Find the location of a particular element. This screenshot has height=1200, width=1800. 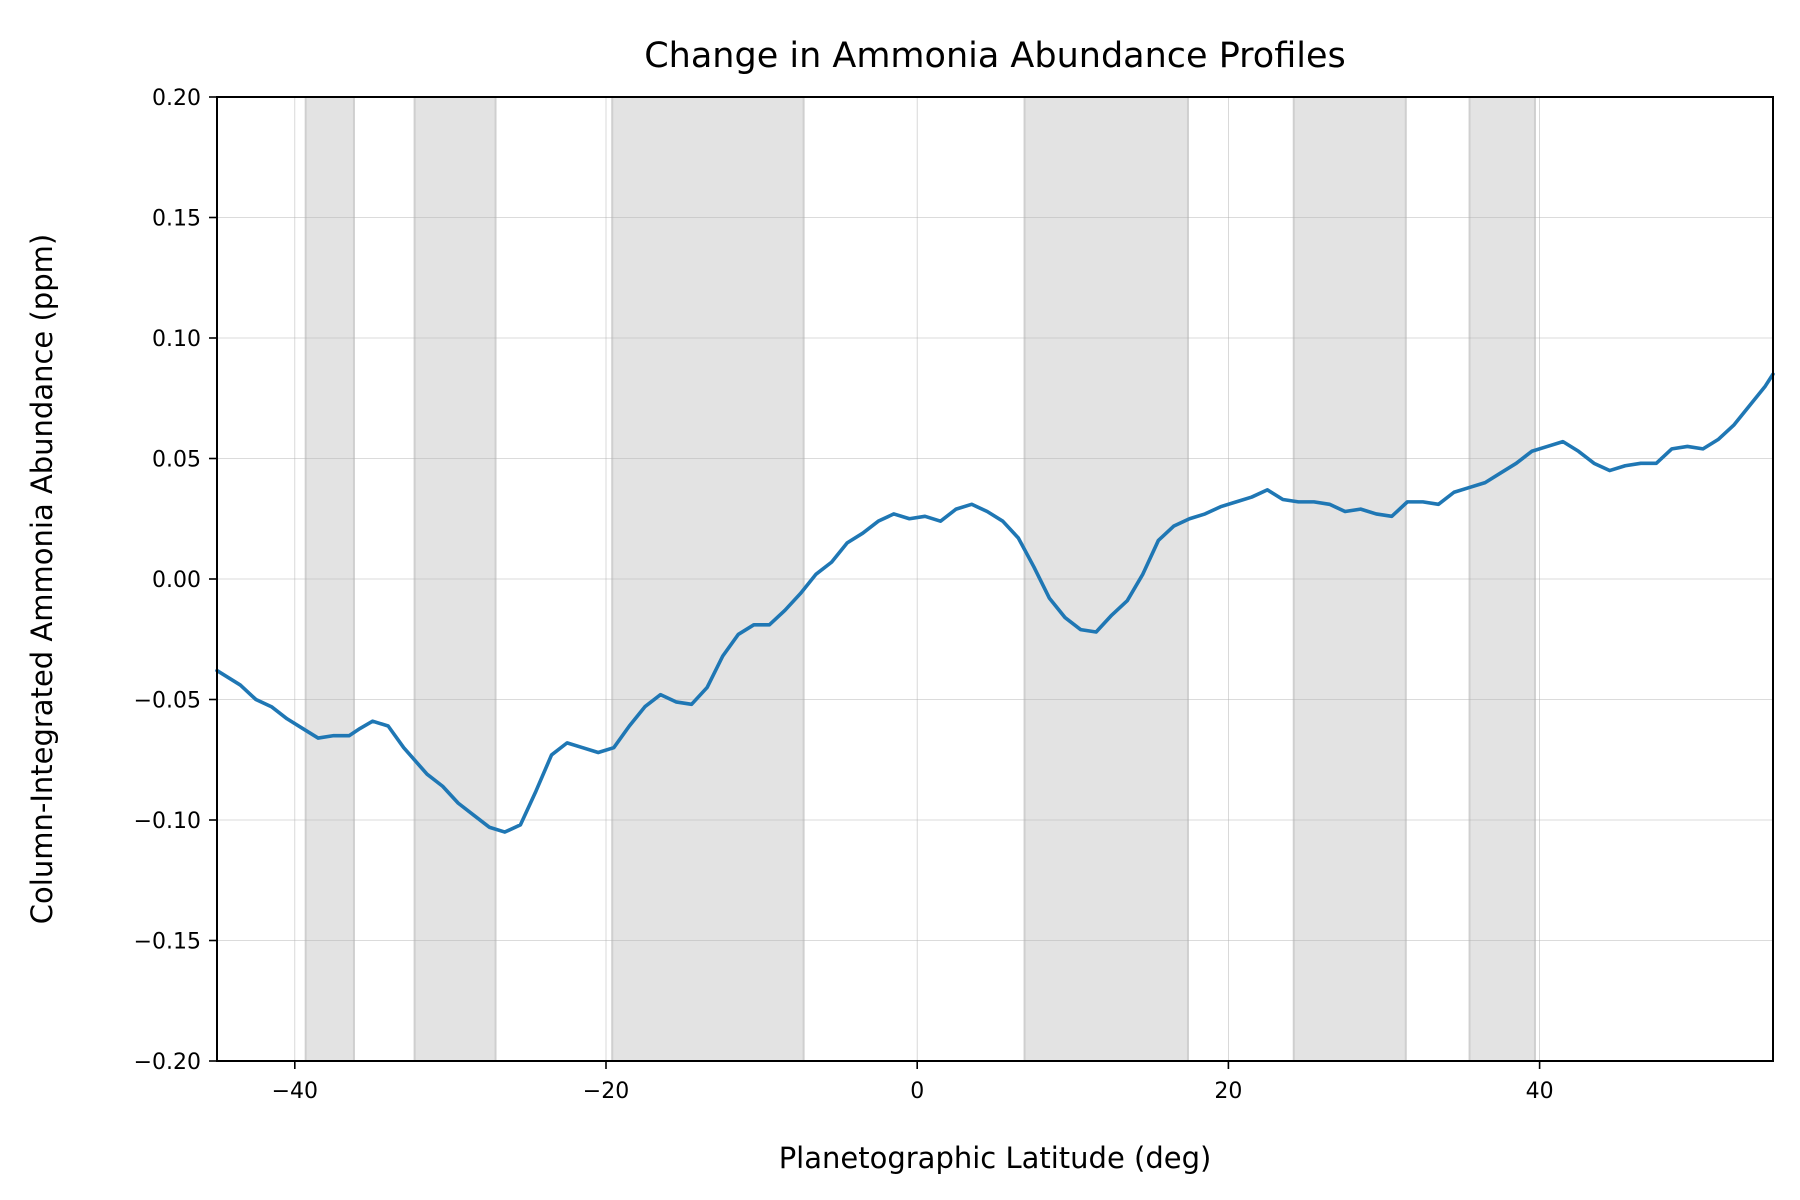

y-axis-ticks: −0.20 −0.15 −0.10 −0.05 0.00 0.05 0.10 0.15 0.20 is located at coordinates (175, 580).